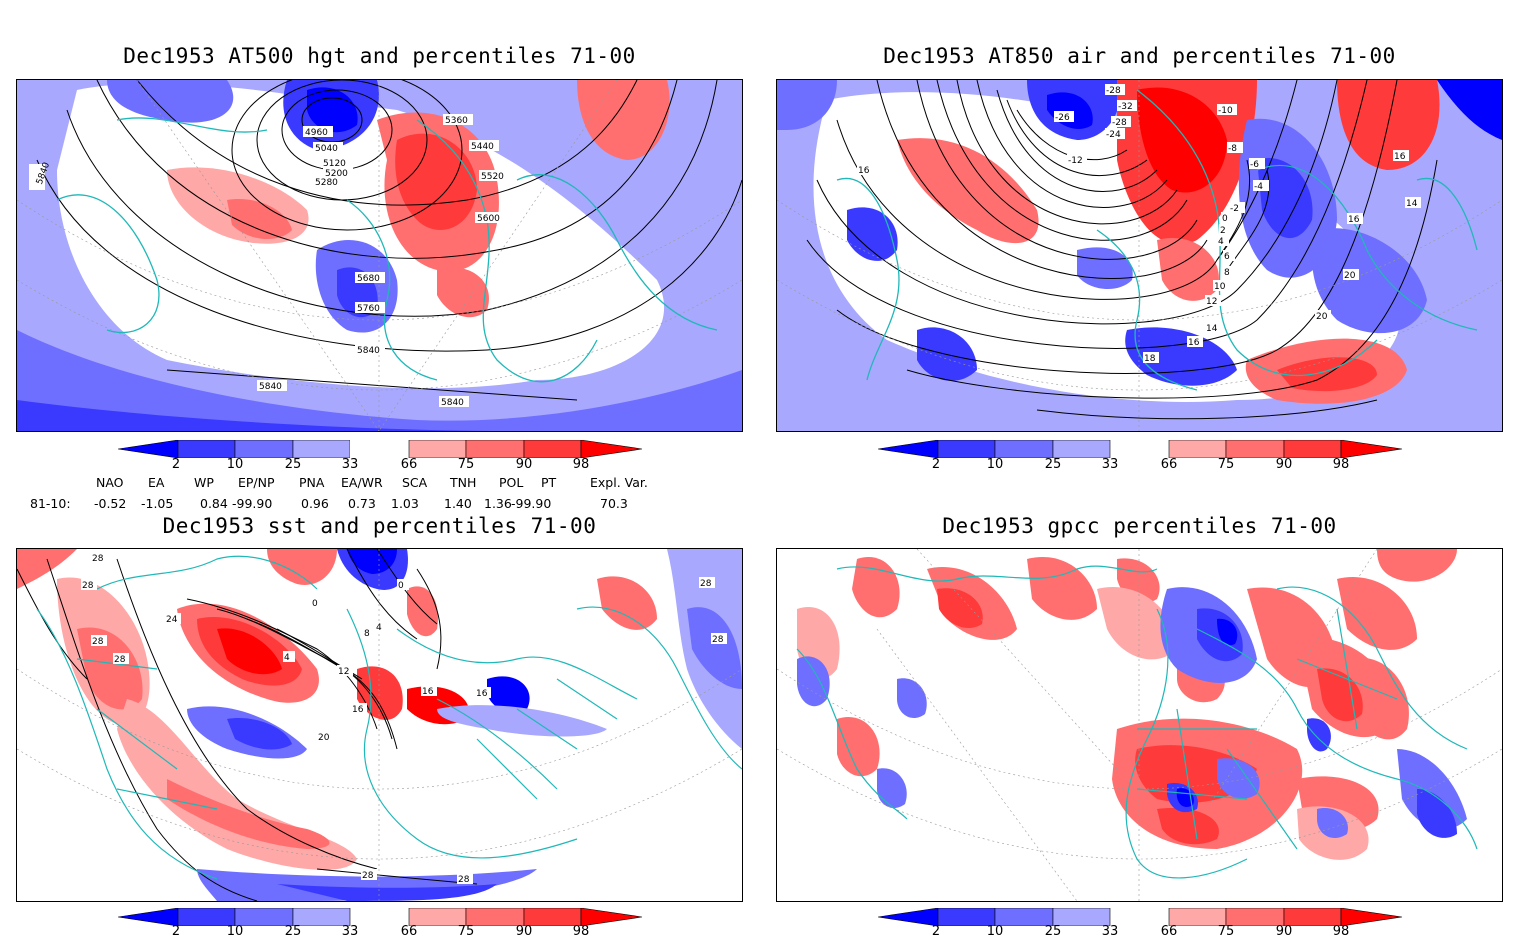  I want to click on colorbar-top-right: 2 10 25 33 66 75 90 98, so click(1140, 457).